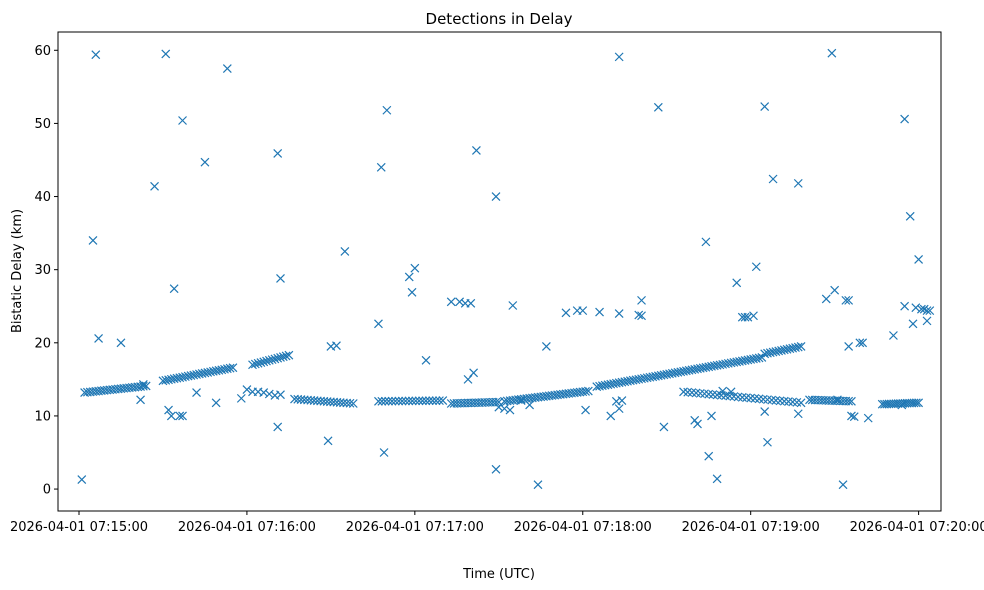 Image resolution: width=984 pixels, height=590 pixels. What do you see at coordinates (17, 271) in the screenshot?
I see `y-axis-label: Bistatic Delay (km)` at bounding box center [17, 271].